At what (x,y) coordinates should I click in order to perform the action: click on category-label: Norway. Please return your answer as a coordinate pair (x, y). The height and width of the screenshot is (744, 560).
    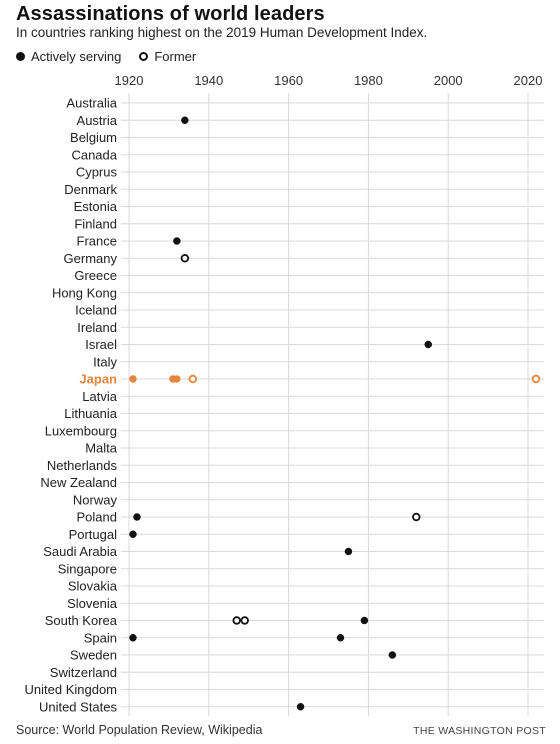
    Looking at the image, I should click on (95, 499).